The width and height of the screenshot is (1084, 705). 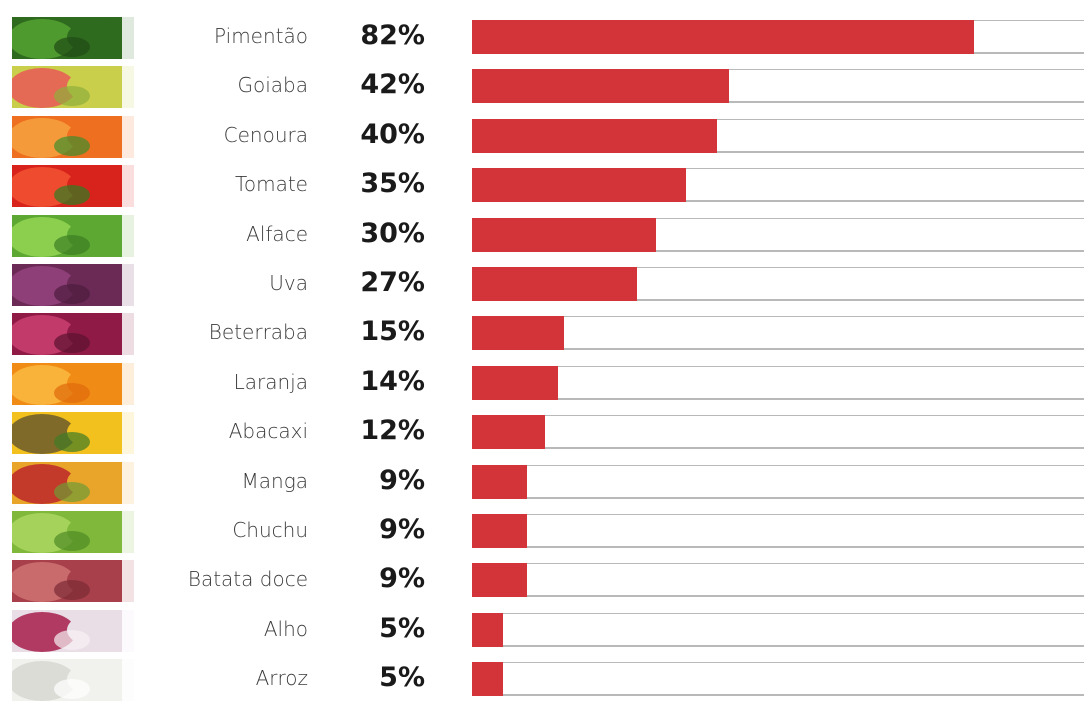 I want to click on beet-icon, so click(x=73, y=334).